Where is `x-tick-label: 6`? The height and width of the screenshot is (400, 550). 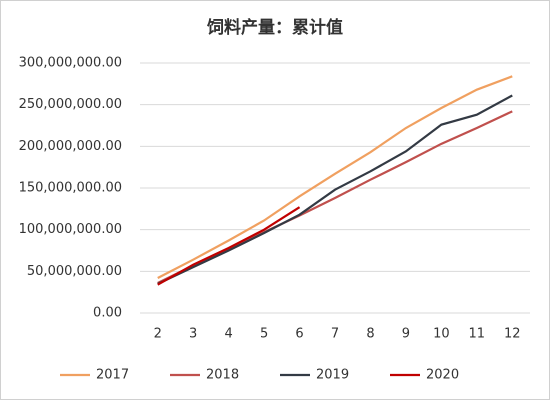 x-tick-label: 6 is located at coordinates (299, 334).